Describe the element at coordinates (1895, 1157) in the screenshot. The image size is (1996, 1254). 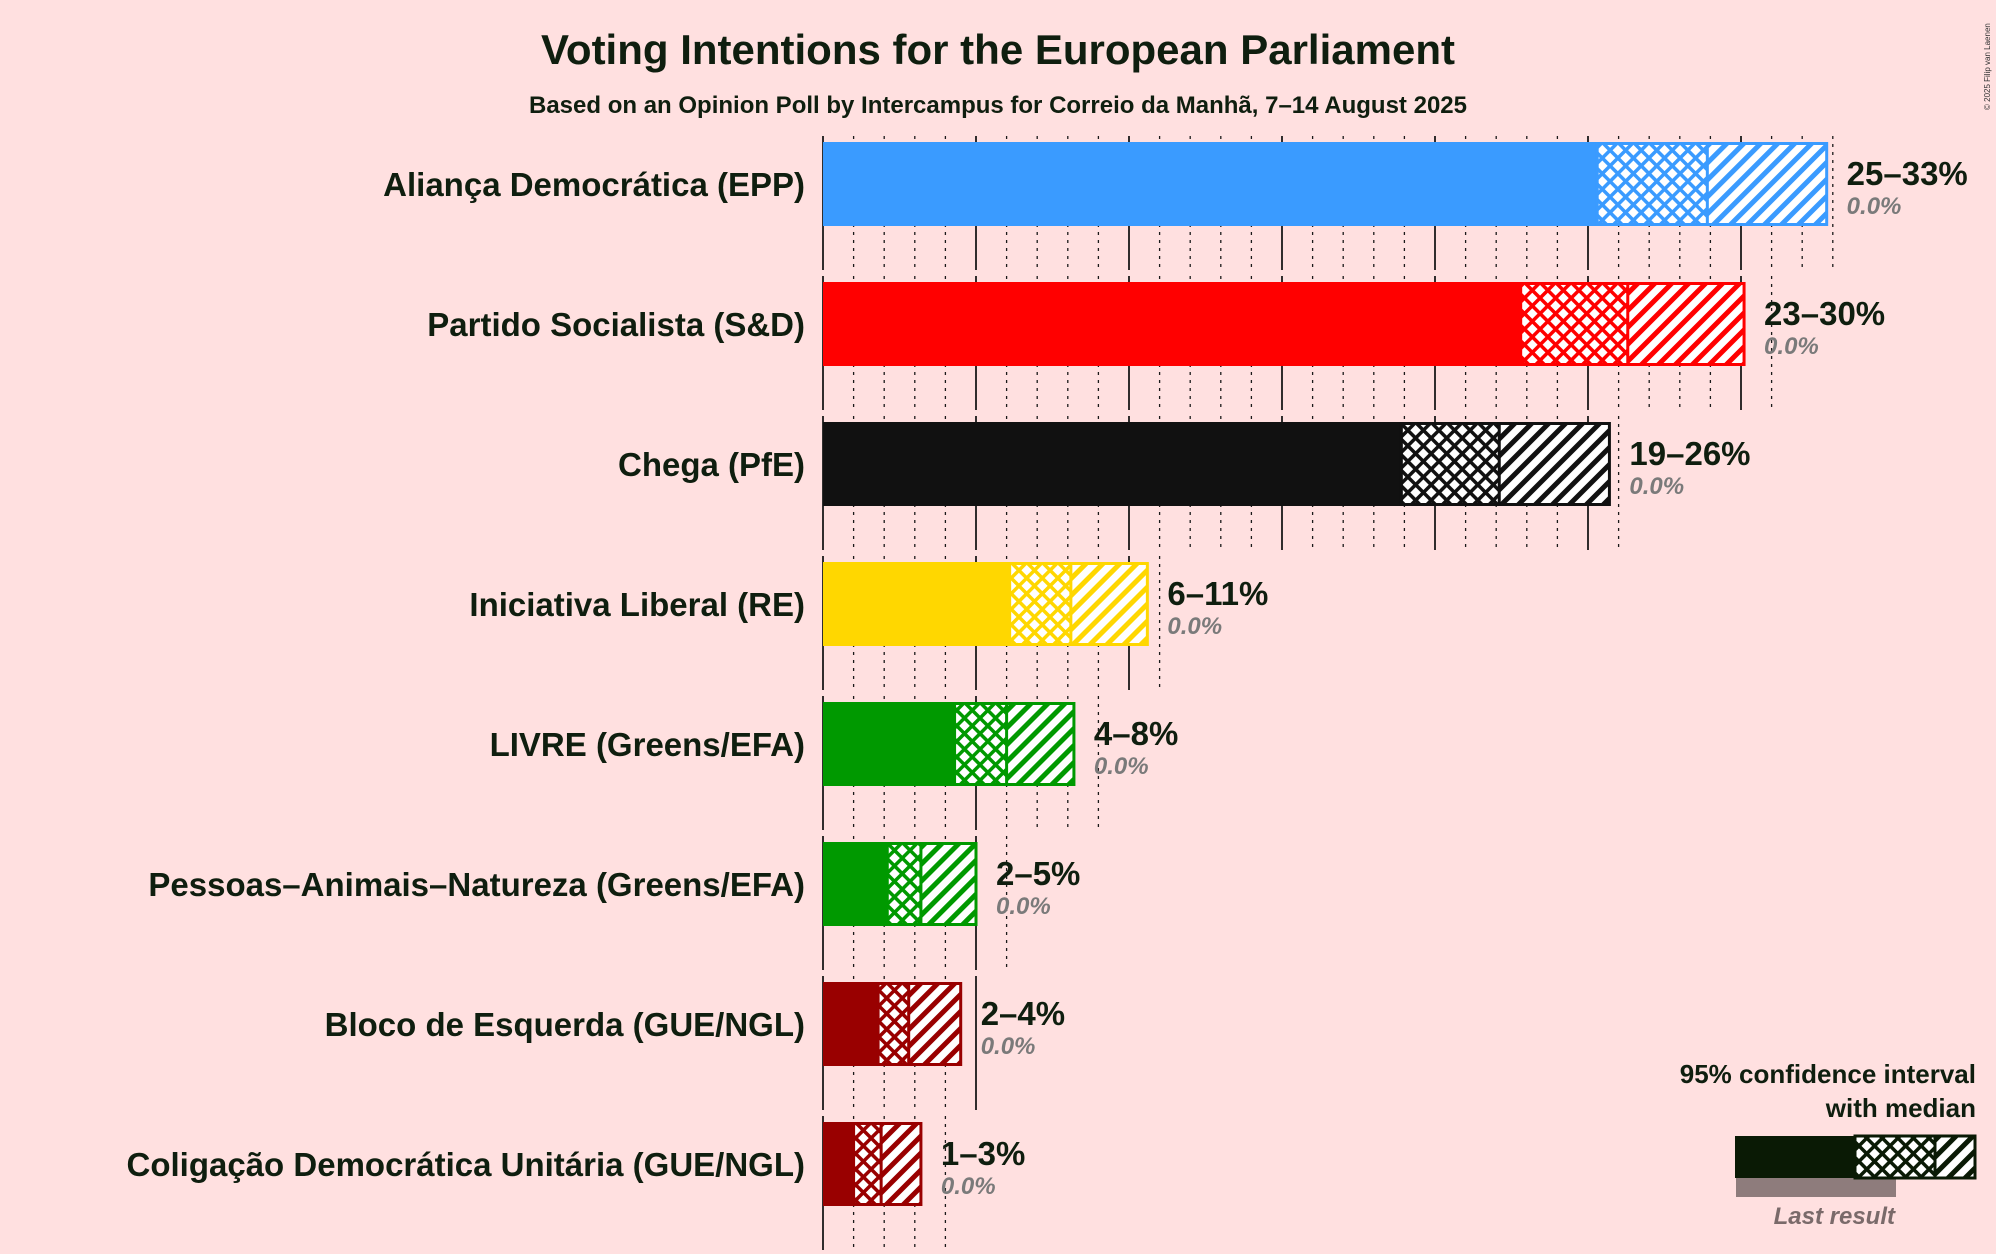
I see `legend-ci-low-hatch` at that location.